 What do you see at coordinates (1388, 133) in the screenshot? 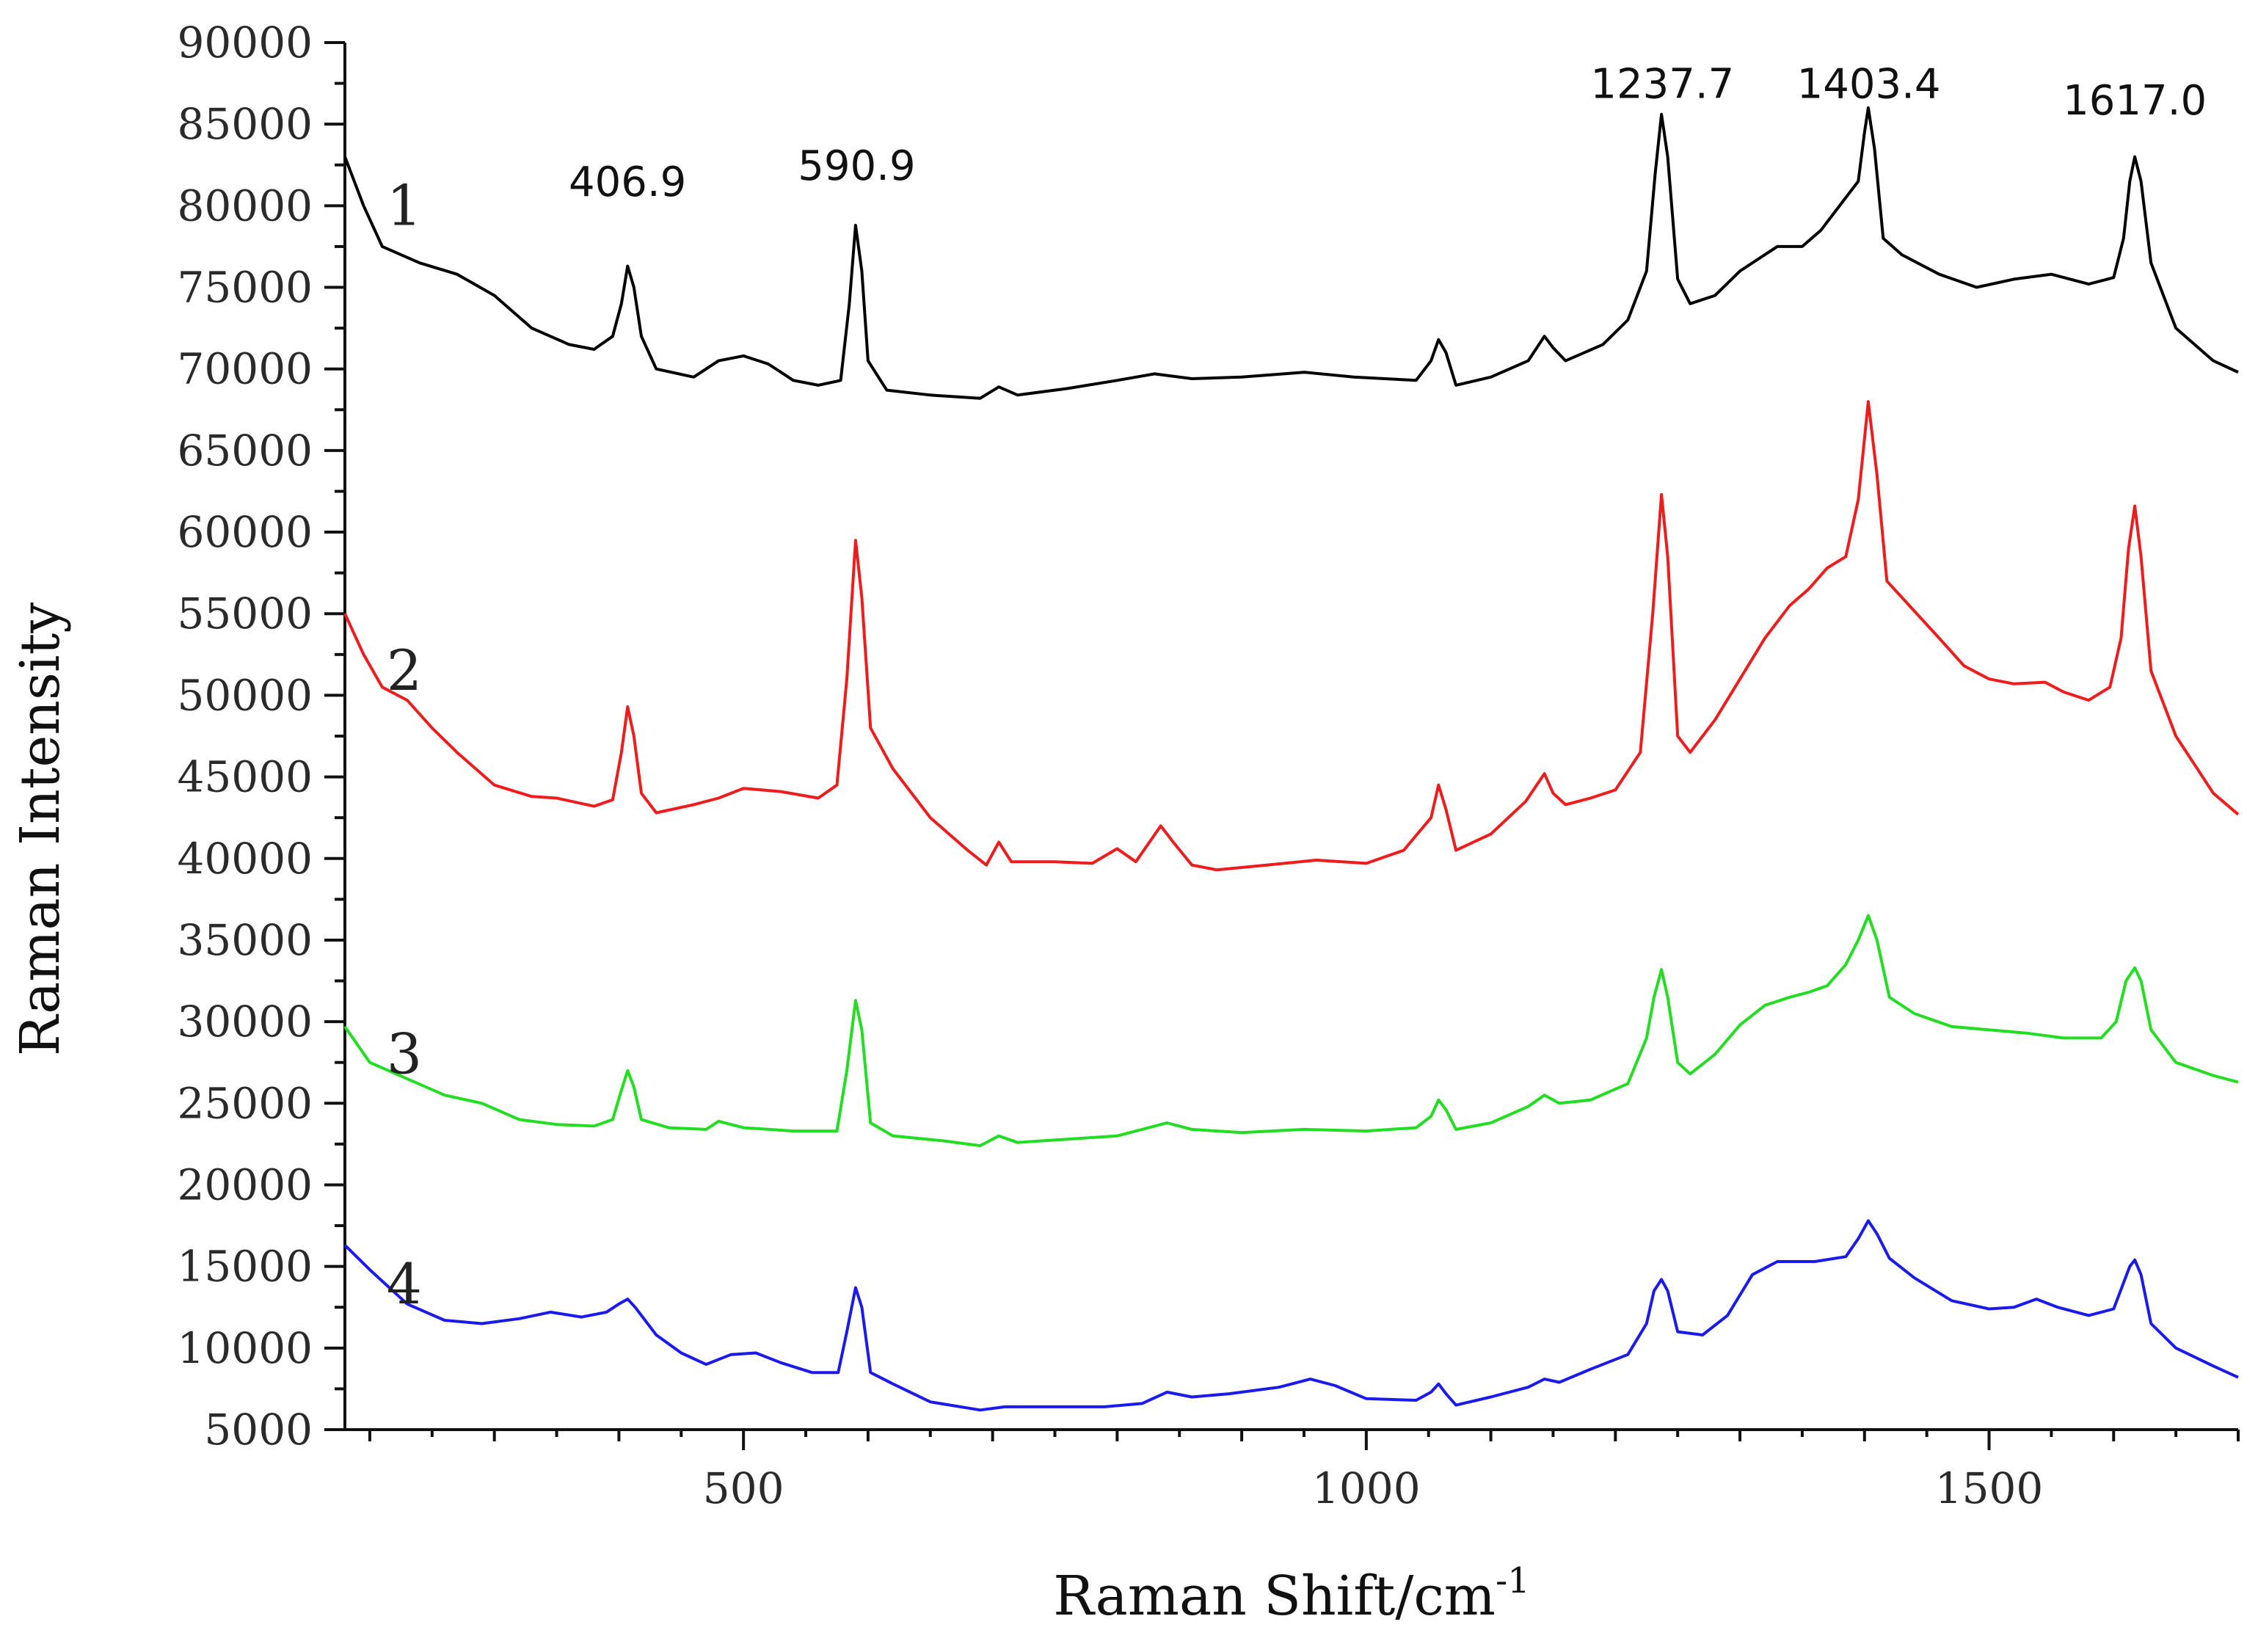
I see `peak-annotations: 406.9 590.9 1237.7 1403.4 1617.0` at bounding box center [1388, 133].